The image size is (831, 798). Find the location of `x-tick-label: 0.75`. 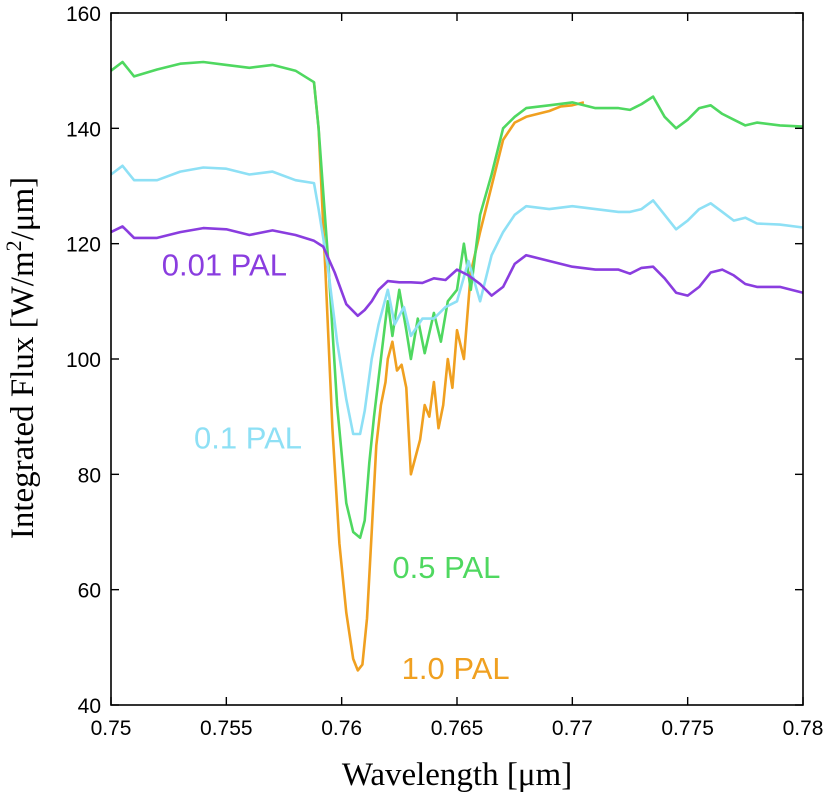

x-tick-label: 0.75 is located at coordinates (111, 728).